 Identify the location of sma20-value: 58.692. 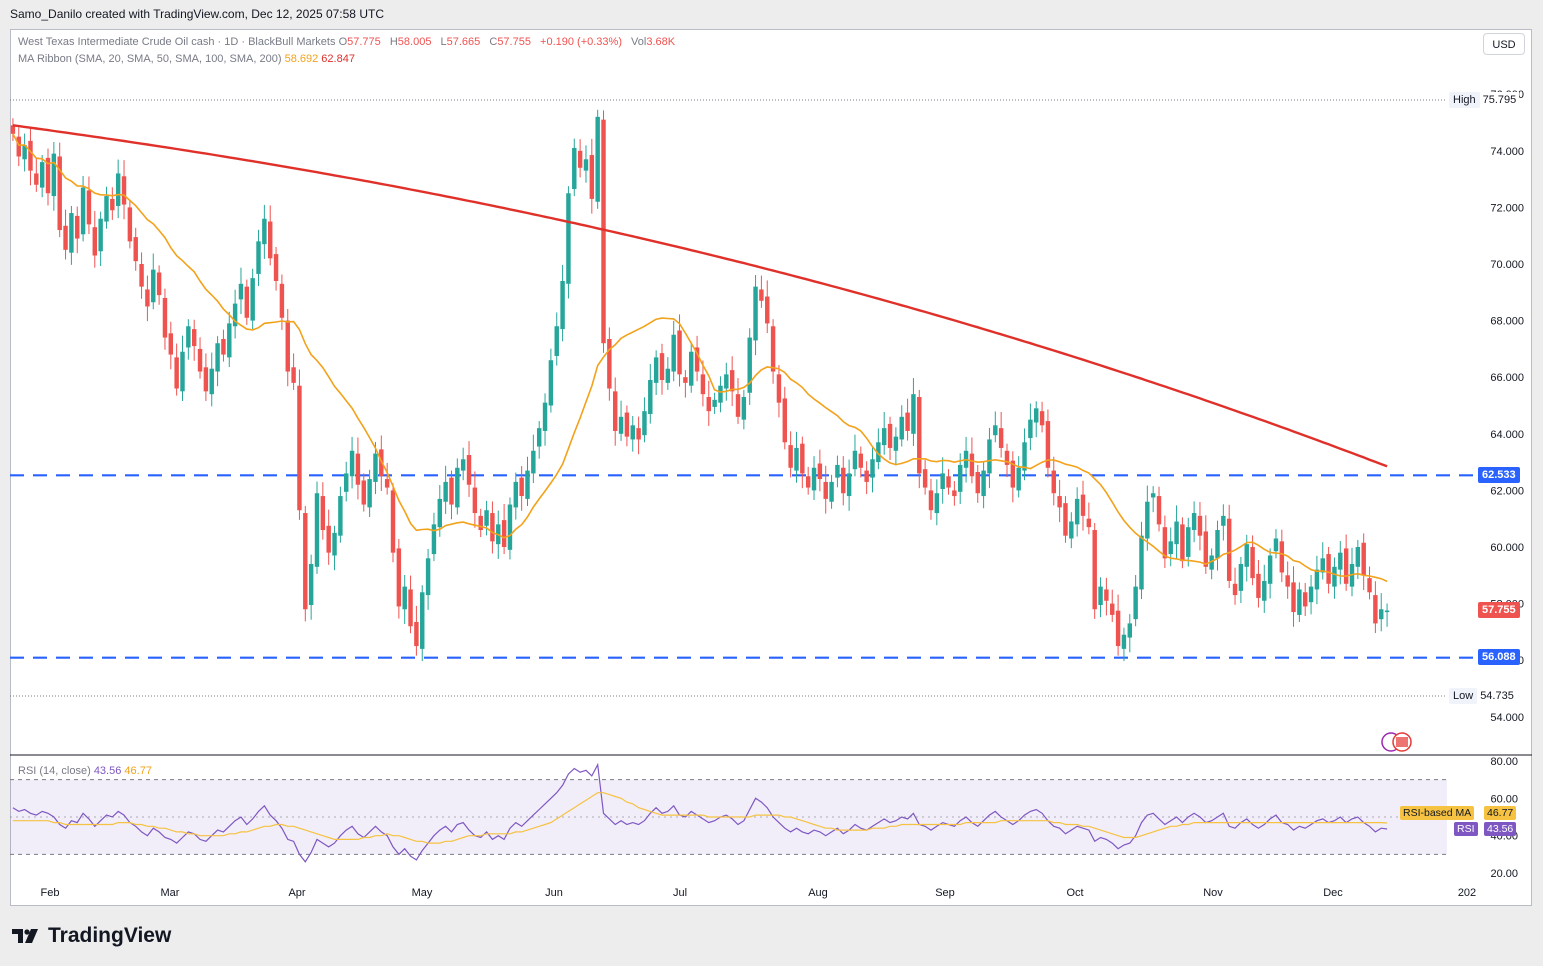
(301, 59).